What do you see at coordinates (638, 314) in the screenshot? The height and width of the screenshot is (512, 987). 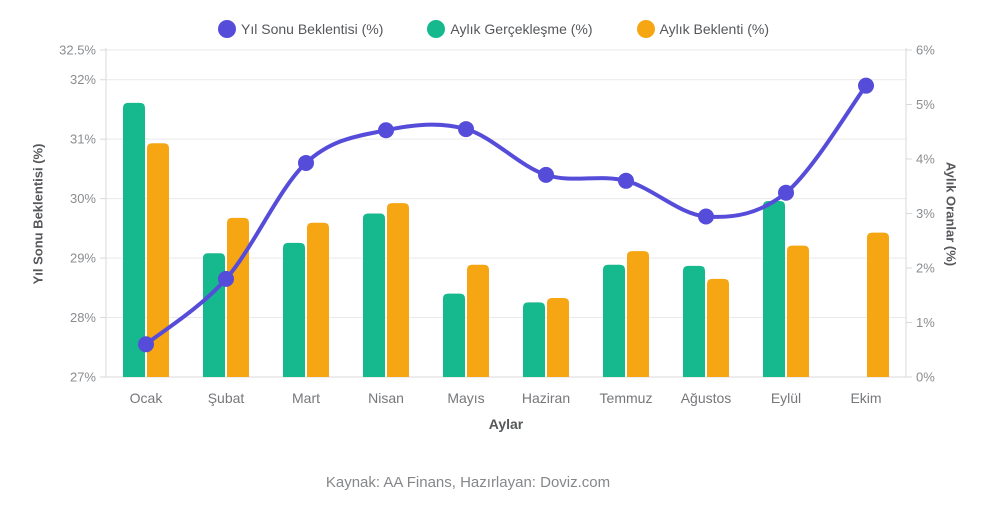 I see `bar-aylik-beklenti-temmuz` at bounding box center [638, 314].